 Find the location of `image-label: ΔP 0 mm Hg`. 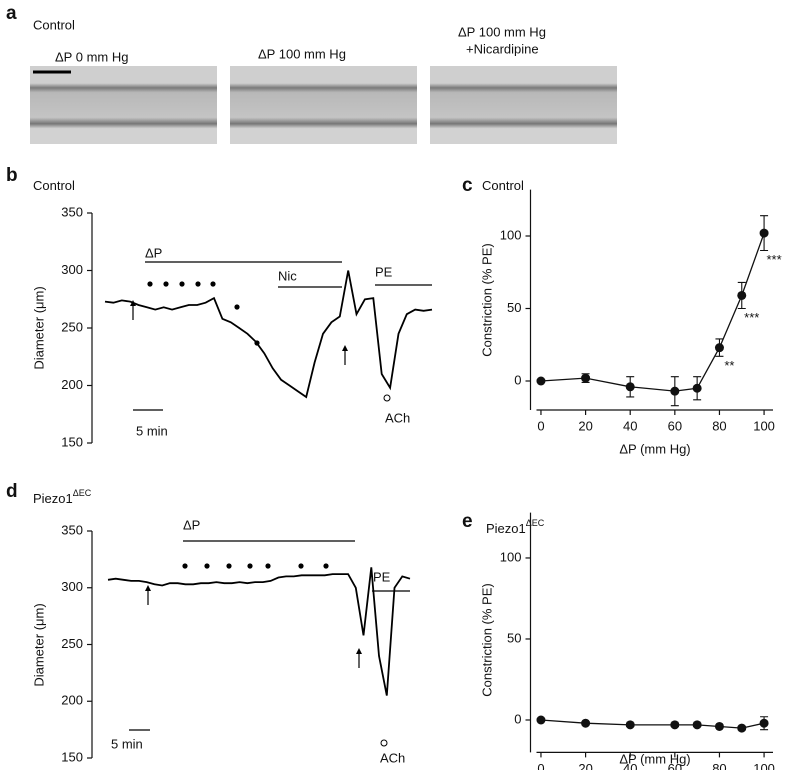

image-label: ΔP 0 mm Hg is located at coordinates (91, 56).